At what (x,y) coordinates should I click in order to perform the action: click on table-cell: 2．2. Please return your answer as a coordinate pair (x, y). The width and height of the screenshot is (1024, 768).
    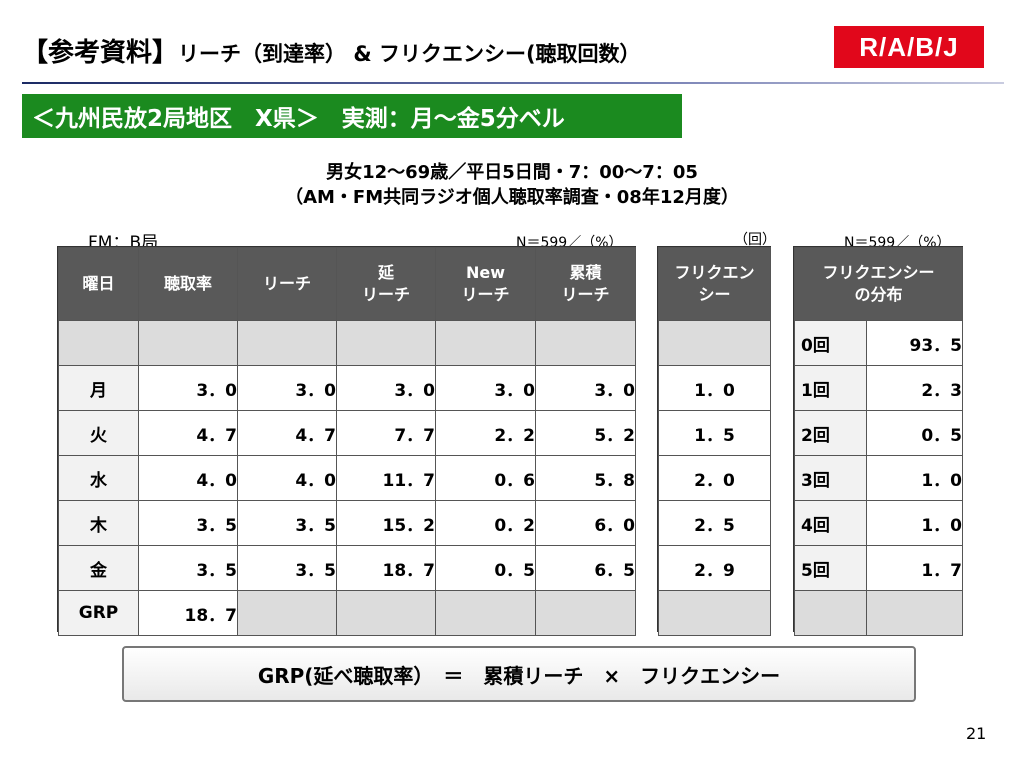
    Looking at the image, I should click on (485, 433).